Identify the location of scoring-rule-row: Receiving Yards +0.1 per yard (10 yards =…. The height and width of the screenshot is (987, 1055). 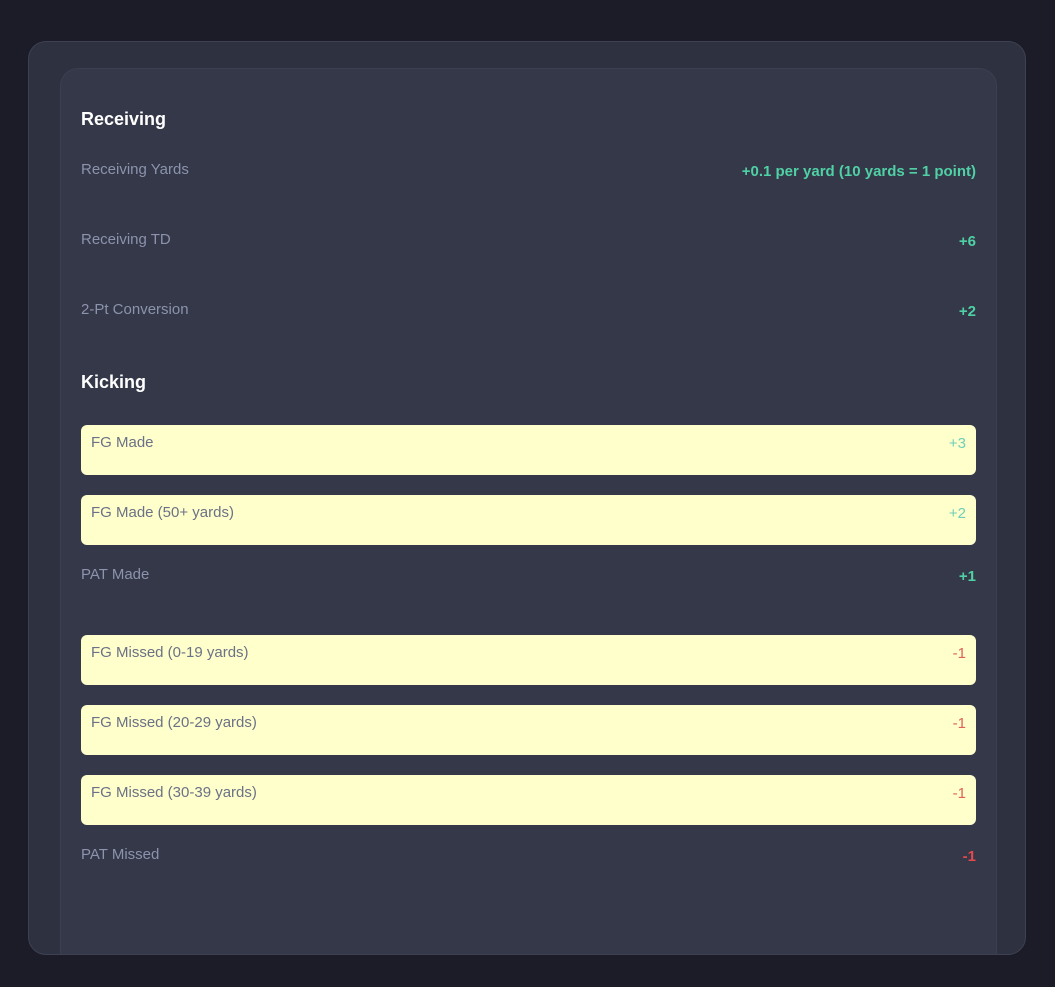
(528, 185).